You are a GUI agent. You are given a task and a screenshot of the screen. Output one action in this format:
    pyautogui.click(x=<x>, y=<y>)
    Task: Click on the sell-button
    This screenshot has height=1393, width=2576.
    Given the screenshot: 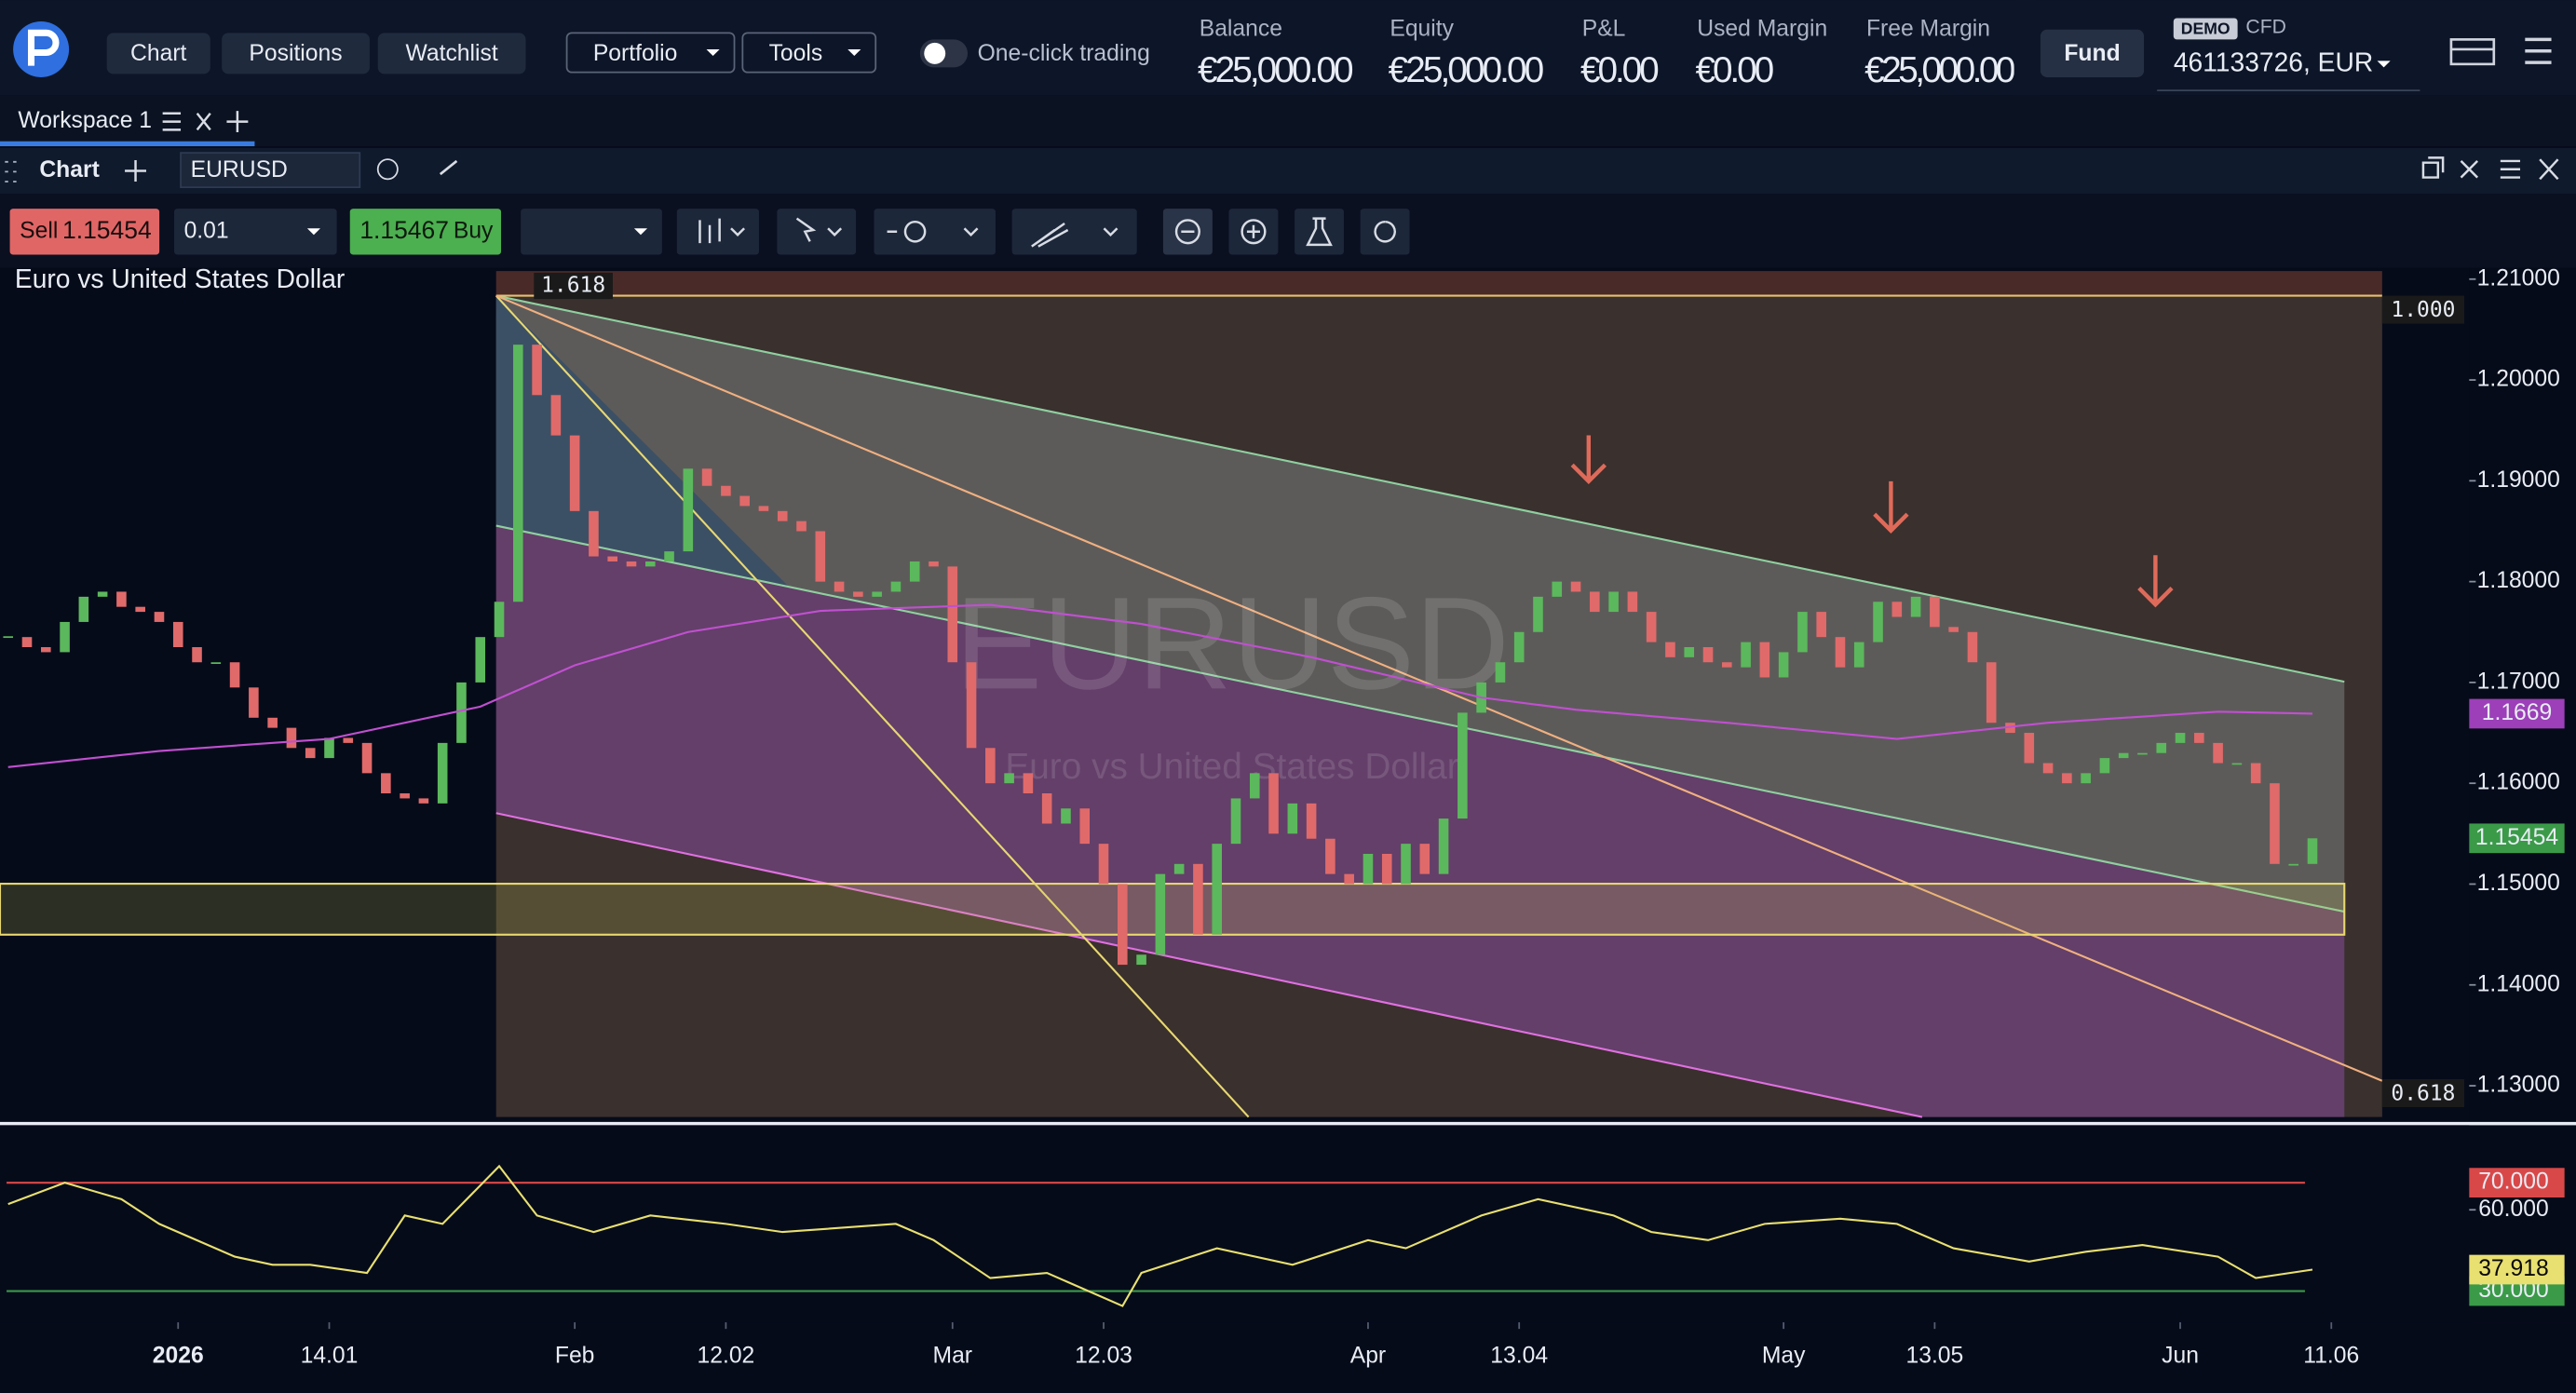 What is the action you would take?
    pyautogui.click(x=84, y=232)
    